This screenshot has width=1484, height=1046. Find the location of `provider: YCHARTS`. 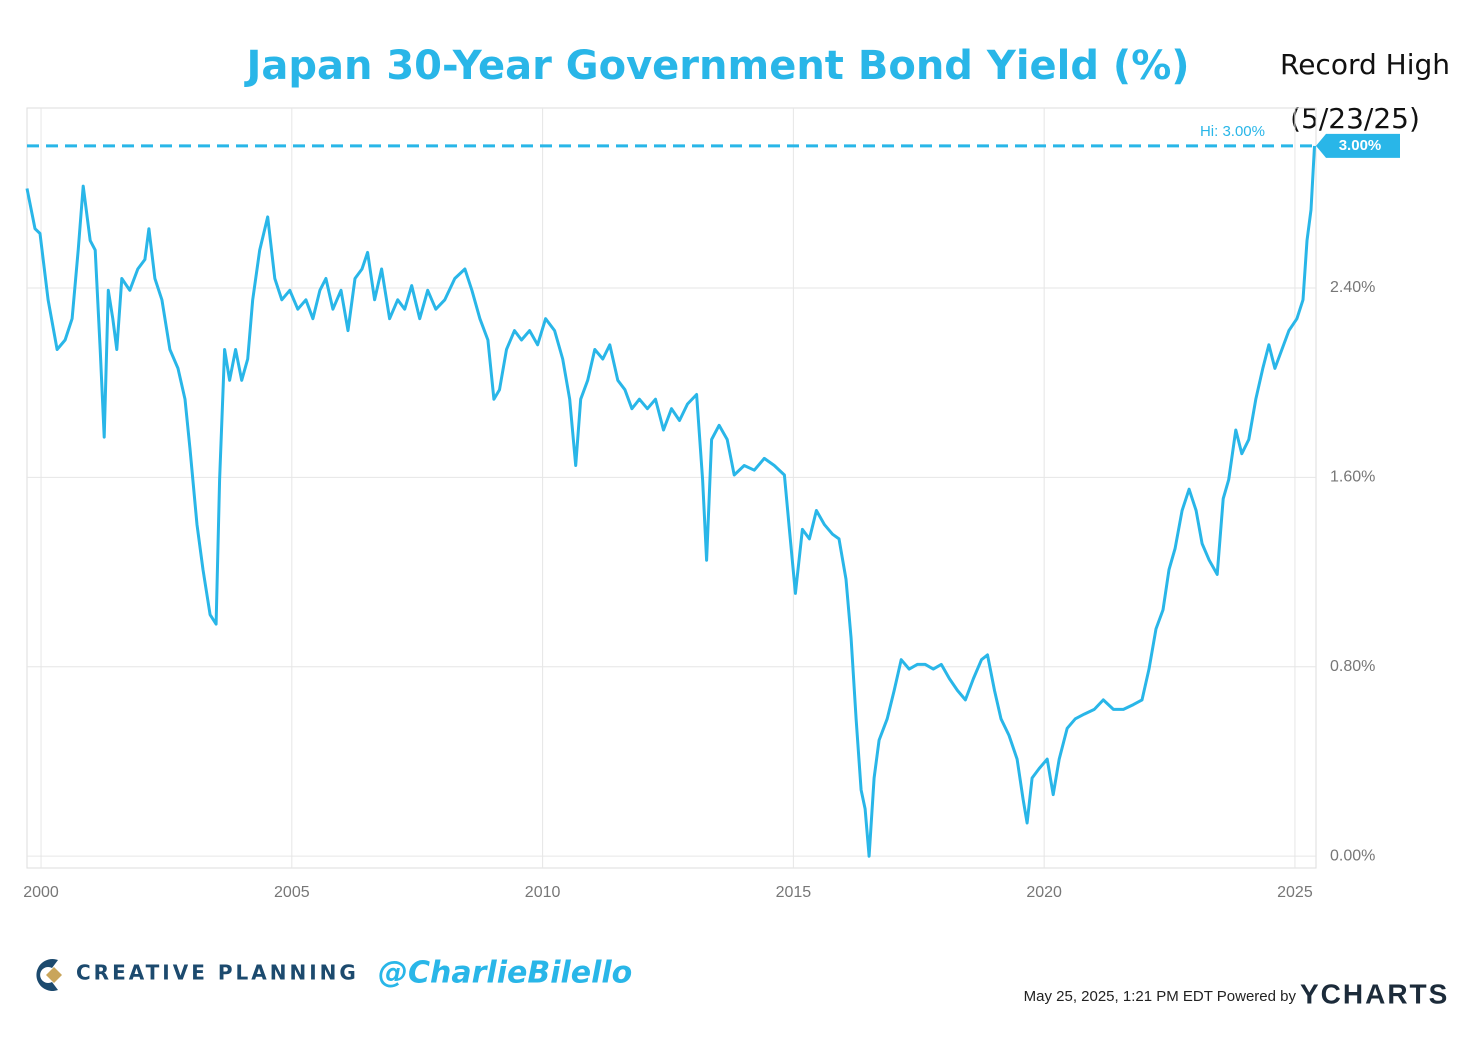

provider: YCHARTS is located at coordinates (1374, 993).